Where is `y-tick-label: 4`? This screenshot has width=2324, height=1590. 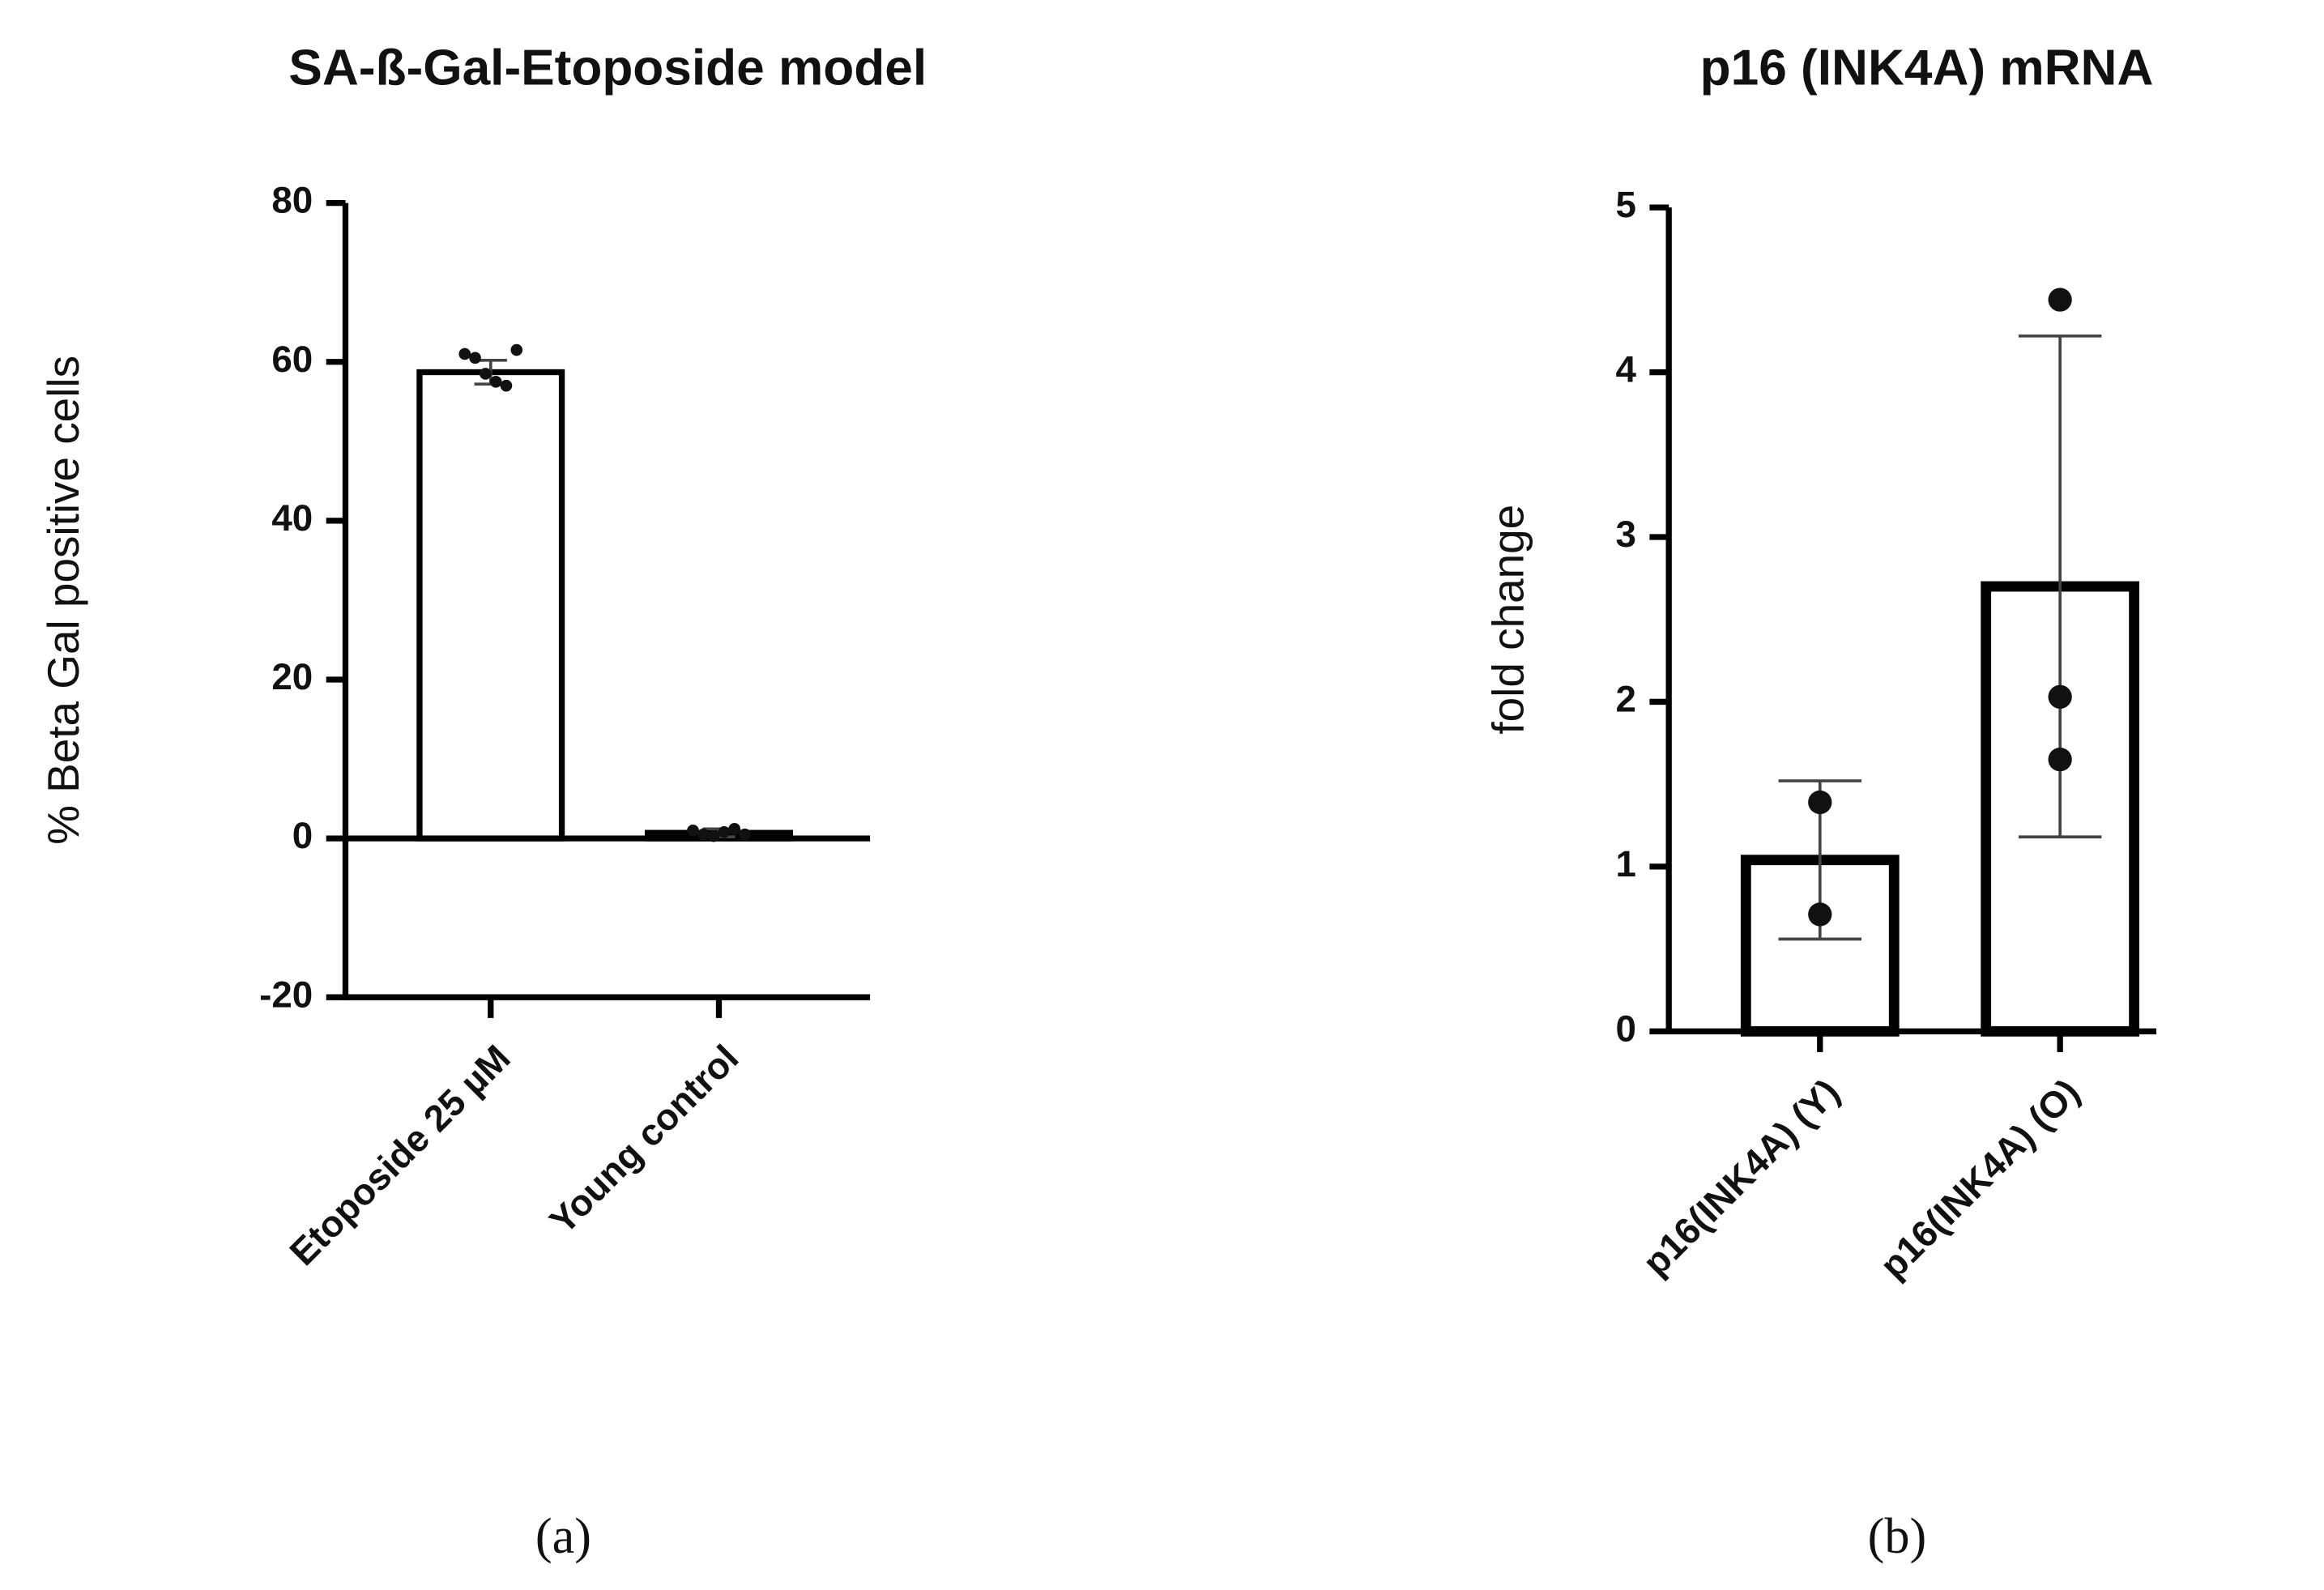 y-tick-label: 4 is located at coordinates (1625, 370).